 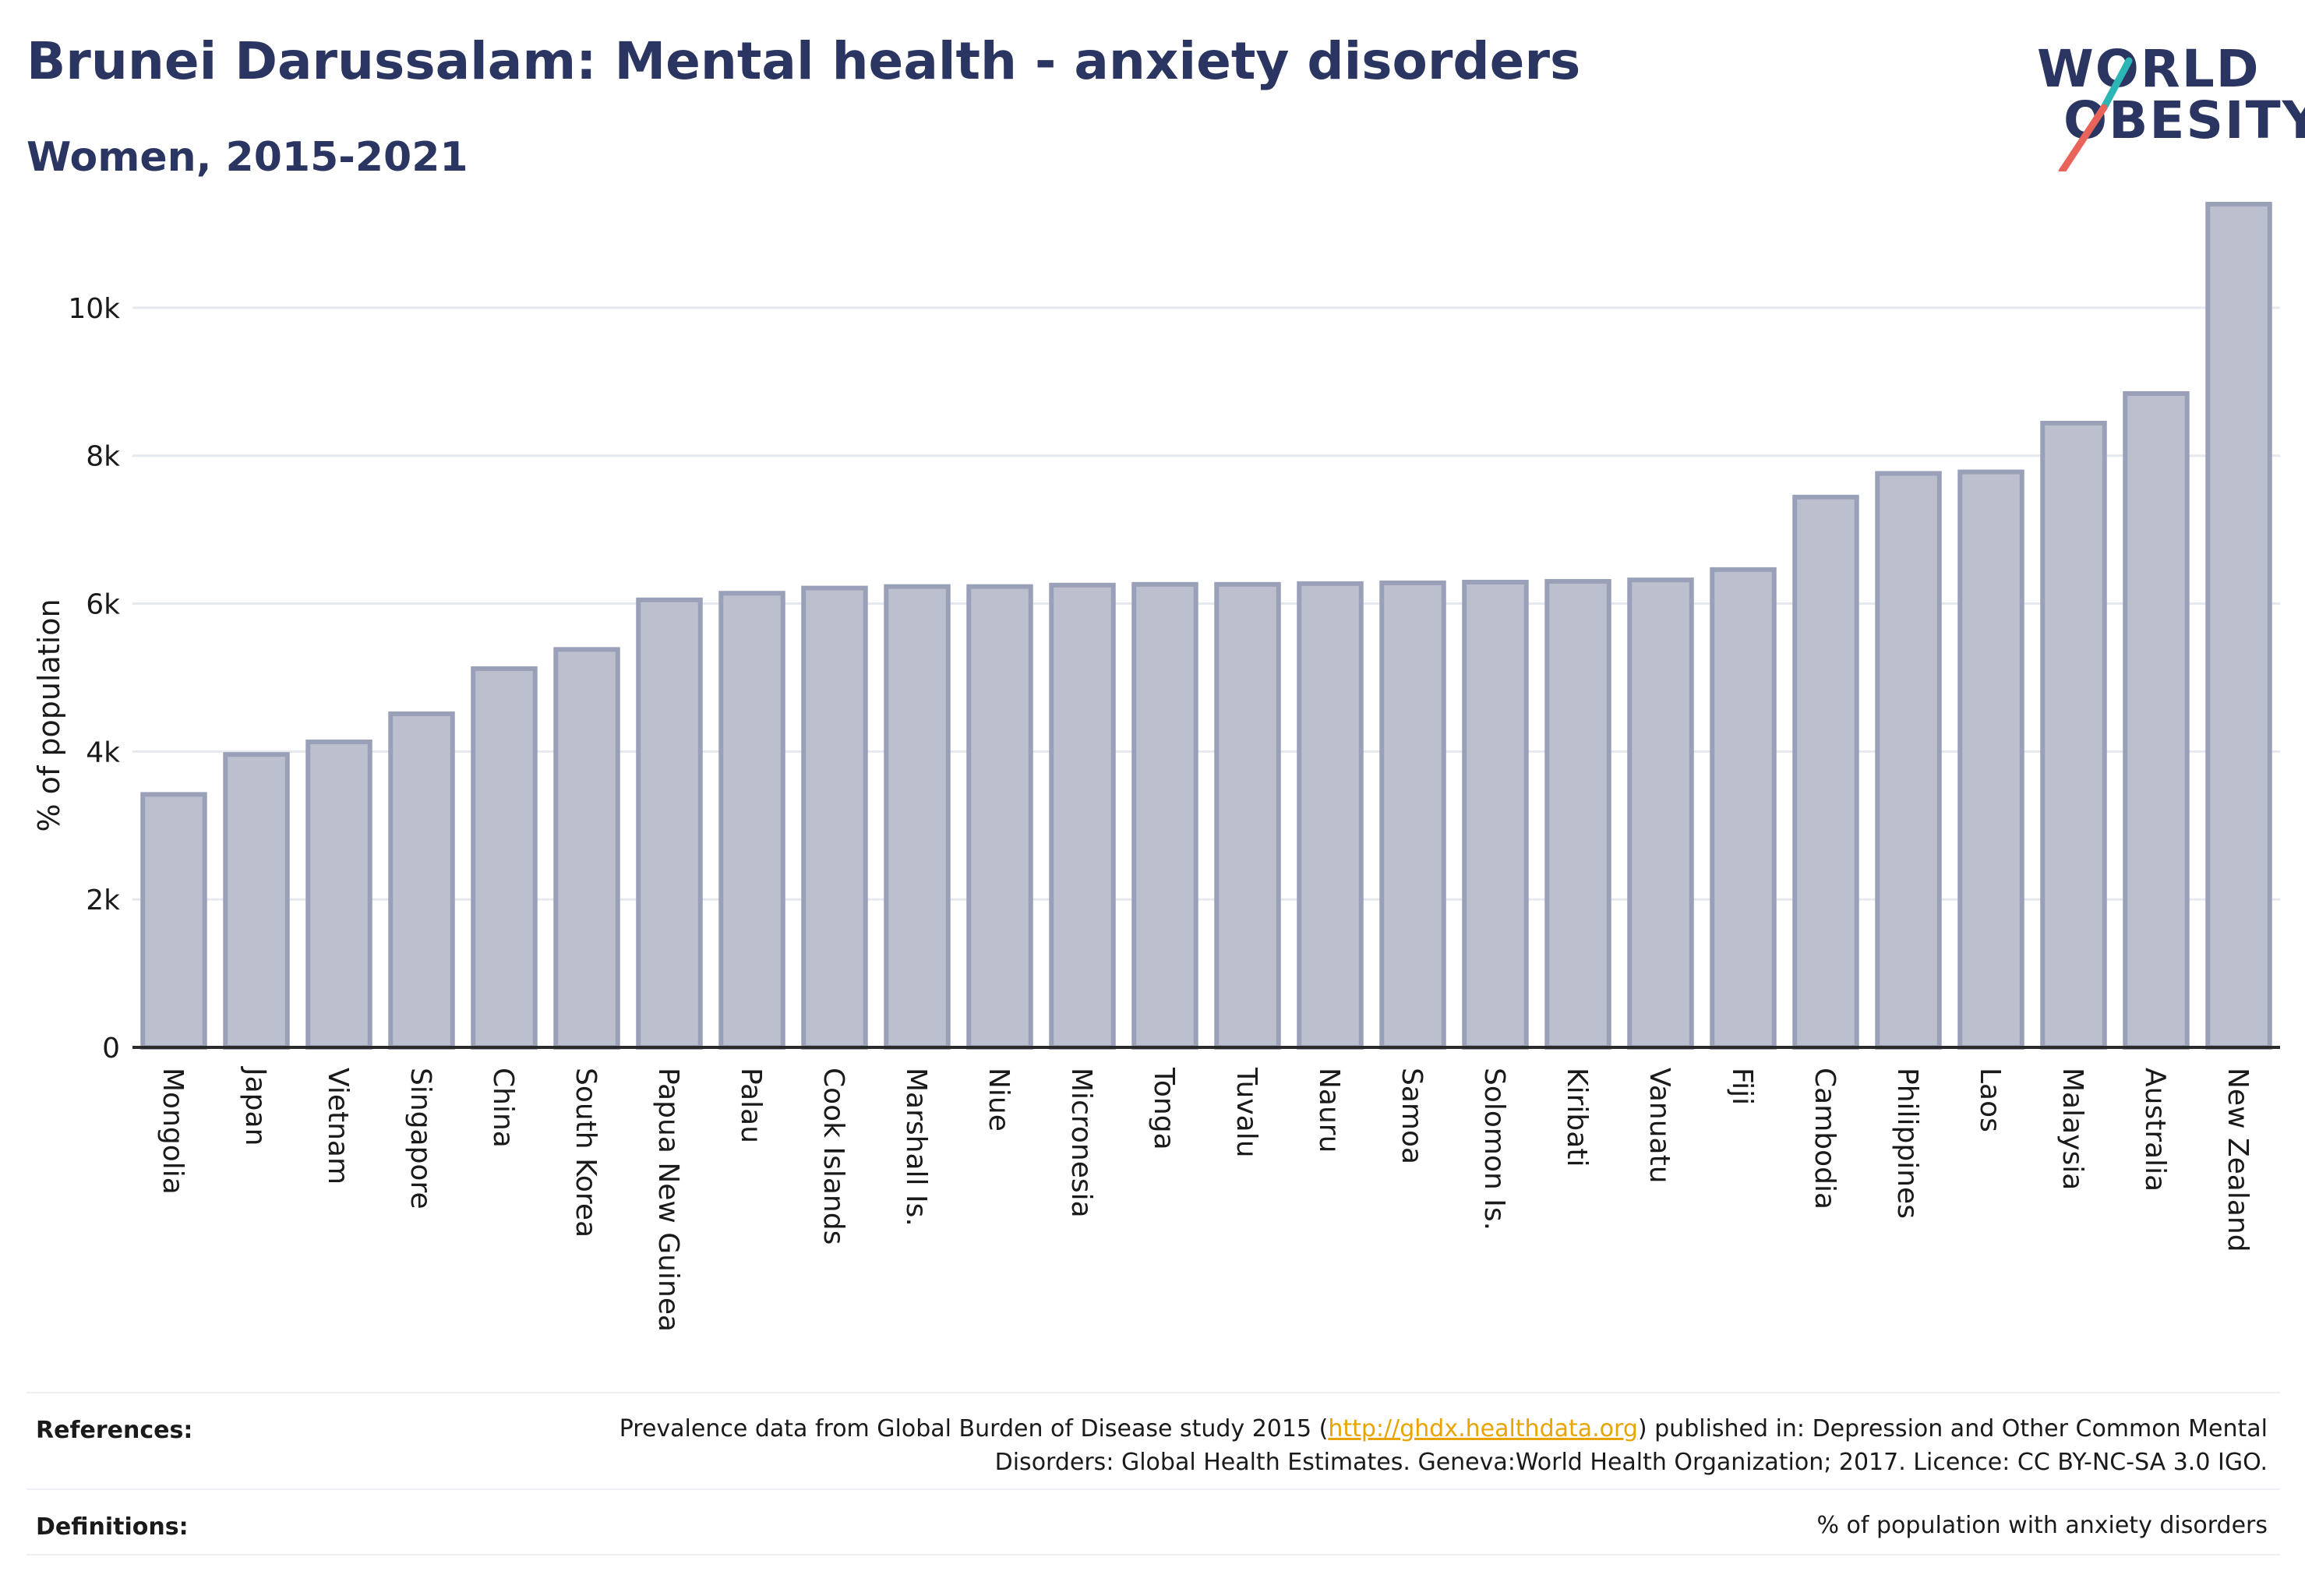 What do you see at coordinates (1483, 1428) in the screenshot?
I see `references-link: http://ghdx.healthdata.org` at bounding box center [1483, 1428].